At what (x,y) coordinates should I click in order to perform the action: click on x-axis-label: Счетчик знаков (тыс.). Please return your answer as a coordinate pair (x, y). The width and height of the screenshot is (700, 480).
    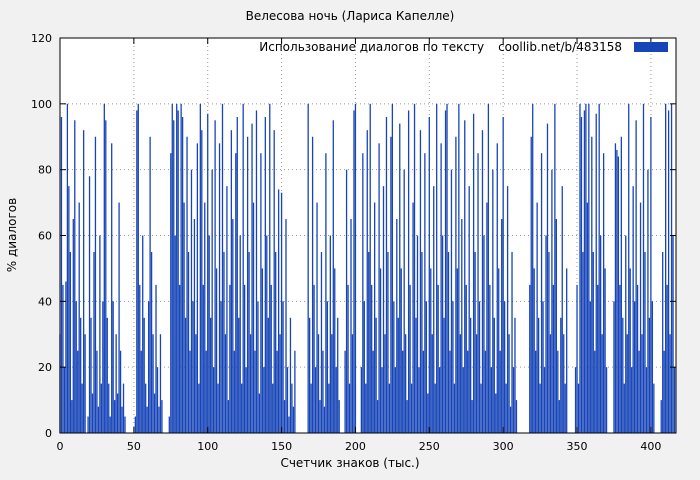
    Looking at the image, I should click on (350, 463).